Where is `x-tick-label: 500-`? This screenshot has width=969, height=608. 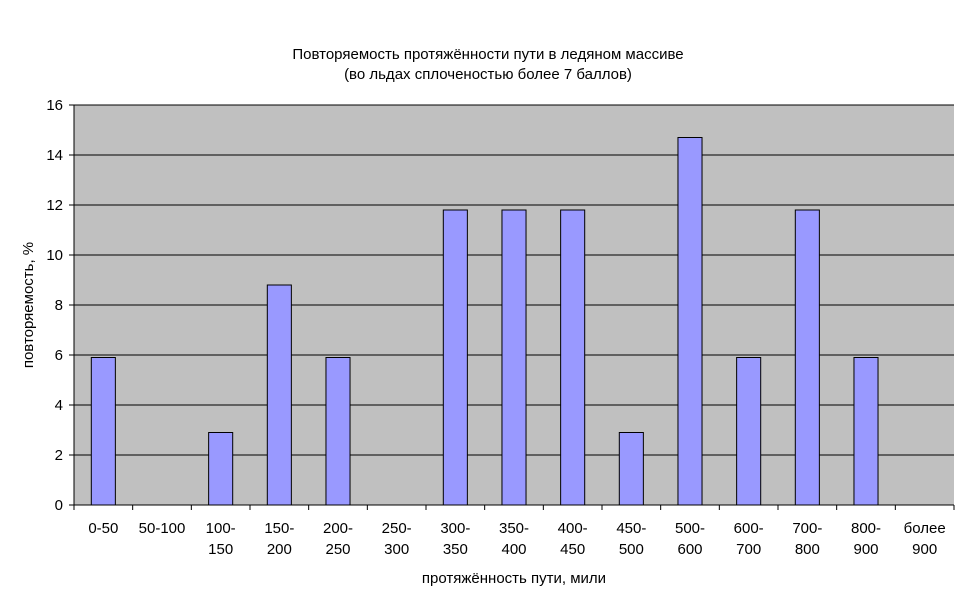
x-tick-label: 500- is located at coordinates (690, 528).